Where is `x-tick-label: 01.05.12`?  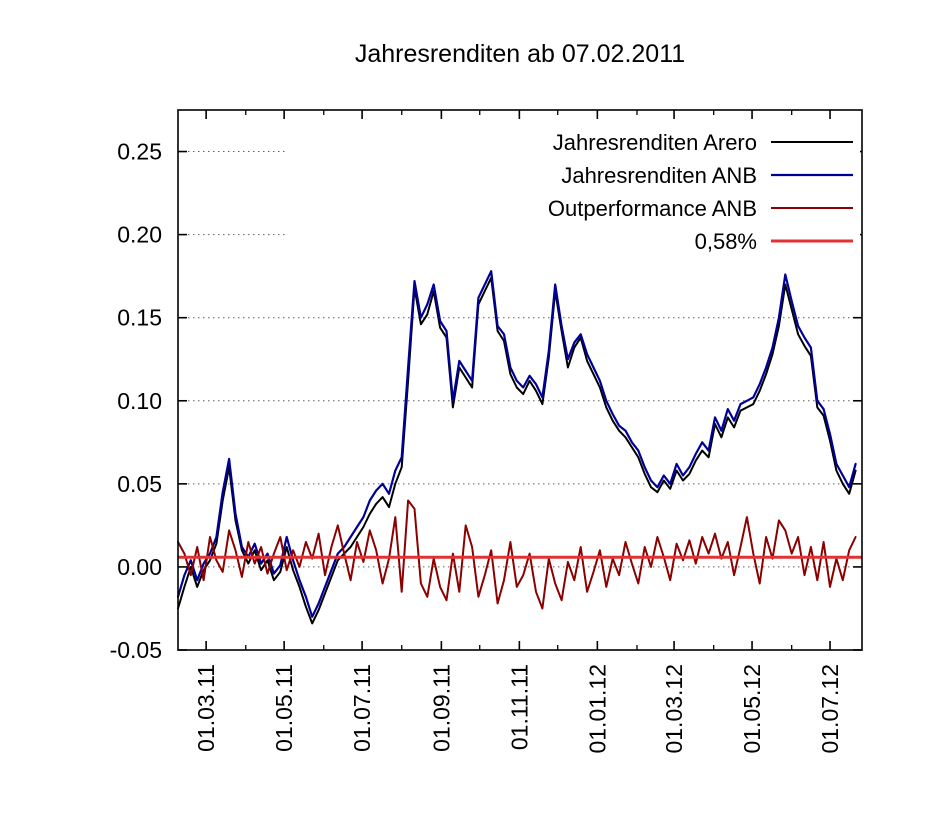
x-tick-label: 01.05.12 is located at coordinates (752, 709).